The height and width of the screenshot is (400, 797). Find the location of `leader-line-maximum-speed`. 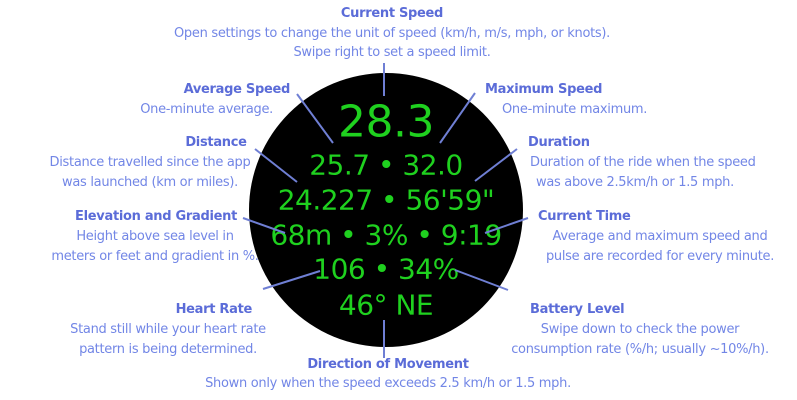

leader-line-maximum-speed is located at coordinates (457, 118).